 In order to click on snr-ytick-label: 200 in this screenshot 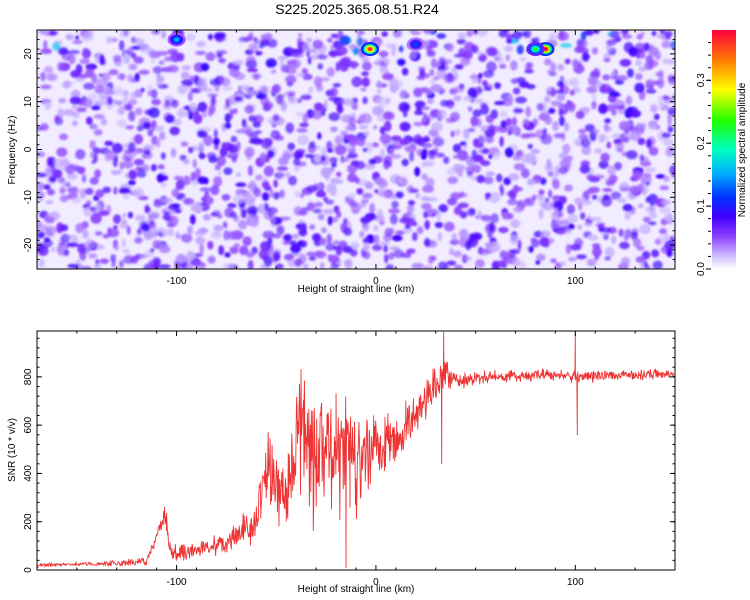, I will do `click(28, 521)`.